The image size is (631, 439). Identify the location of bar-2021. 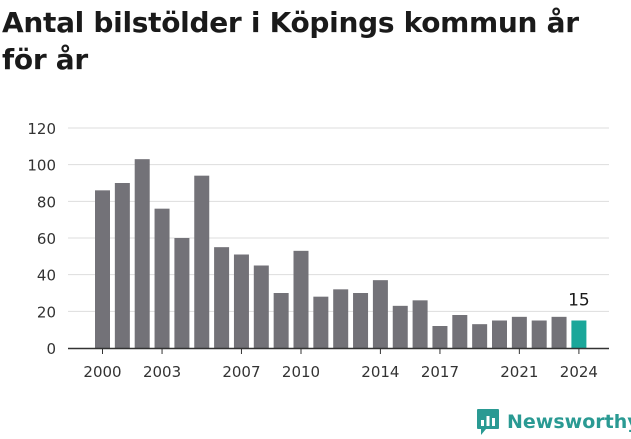
(519, 332).